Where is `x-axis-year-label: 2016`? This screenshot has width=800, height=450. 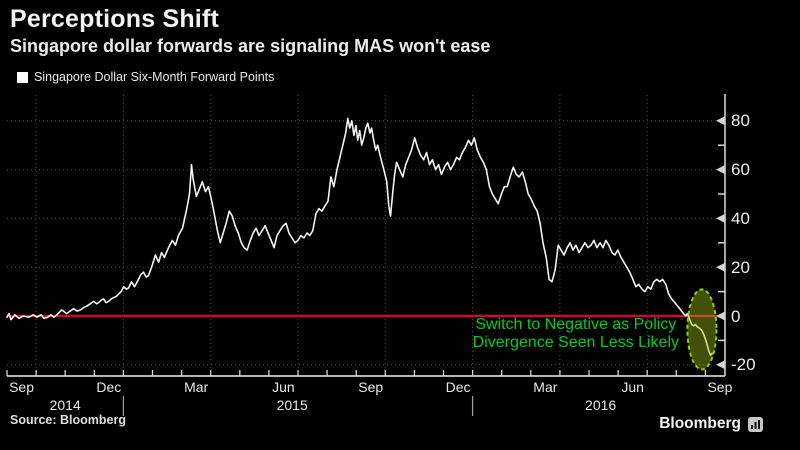
x-axis-year-label: 2016 is located at coordinates (601, 405).